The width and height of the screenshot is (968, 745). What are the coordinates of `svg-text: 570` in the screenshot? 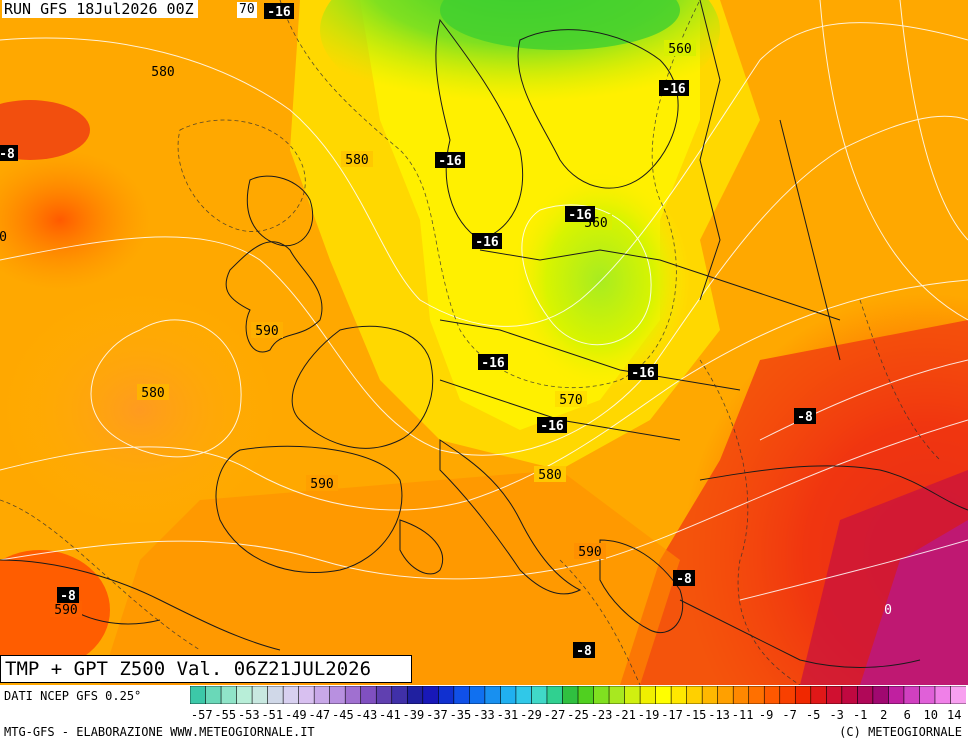 It's located at (570, 400).